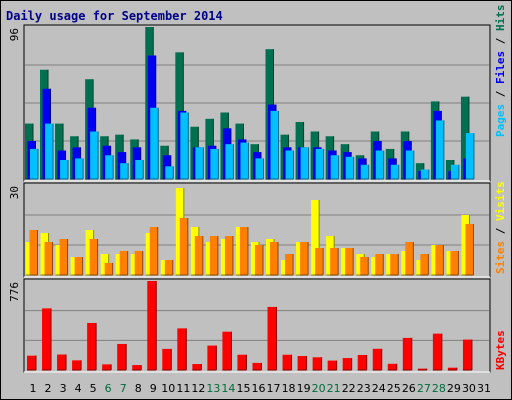 The width and height of the screenshot is (512, 400). What do you see at coordinates (183, 388) in the screenshot?
I see `x-tick-label: 11` at bounding box center [183, 388].